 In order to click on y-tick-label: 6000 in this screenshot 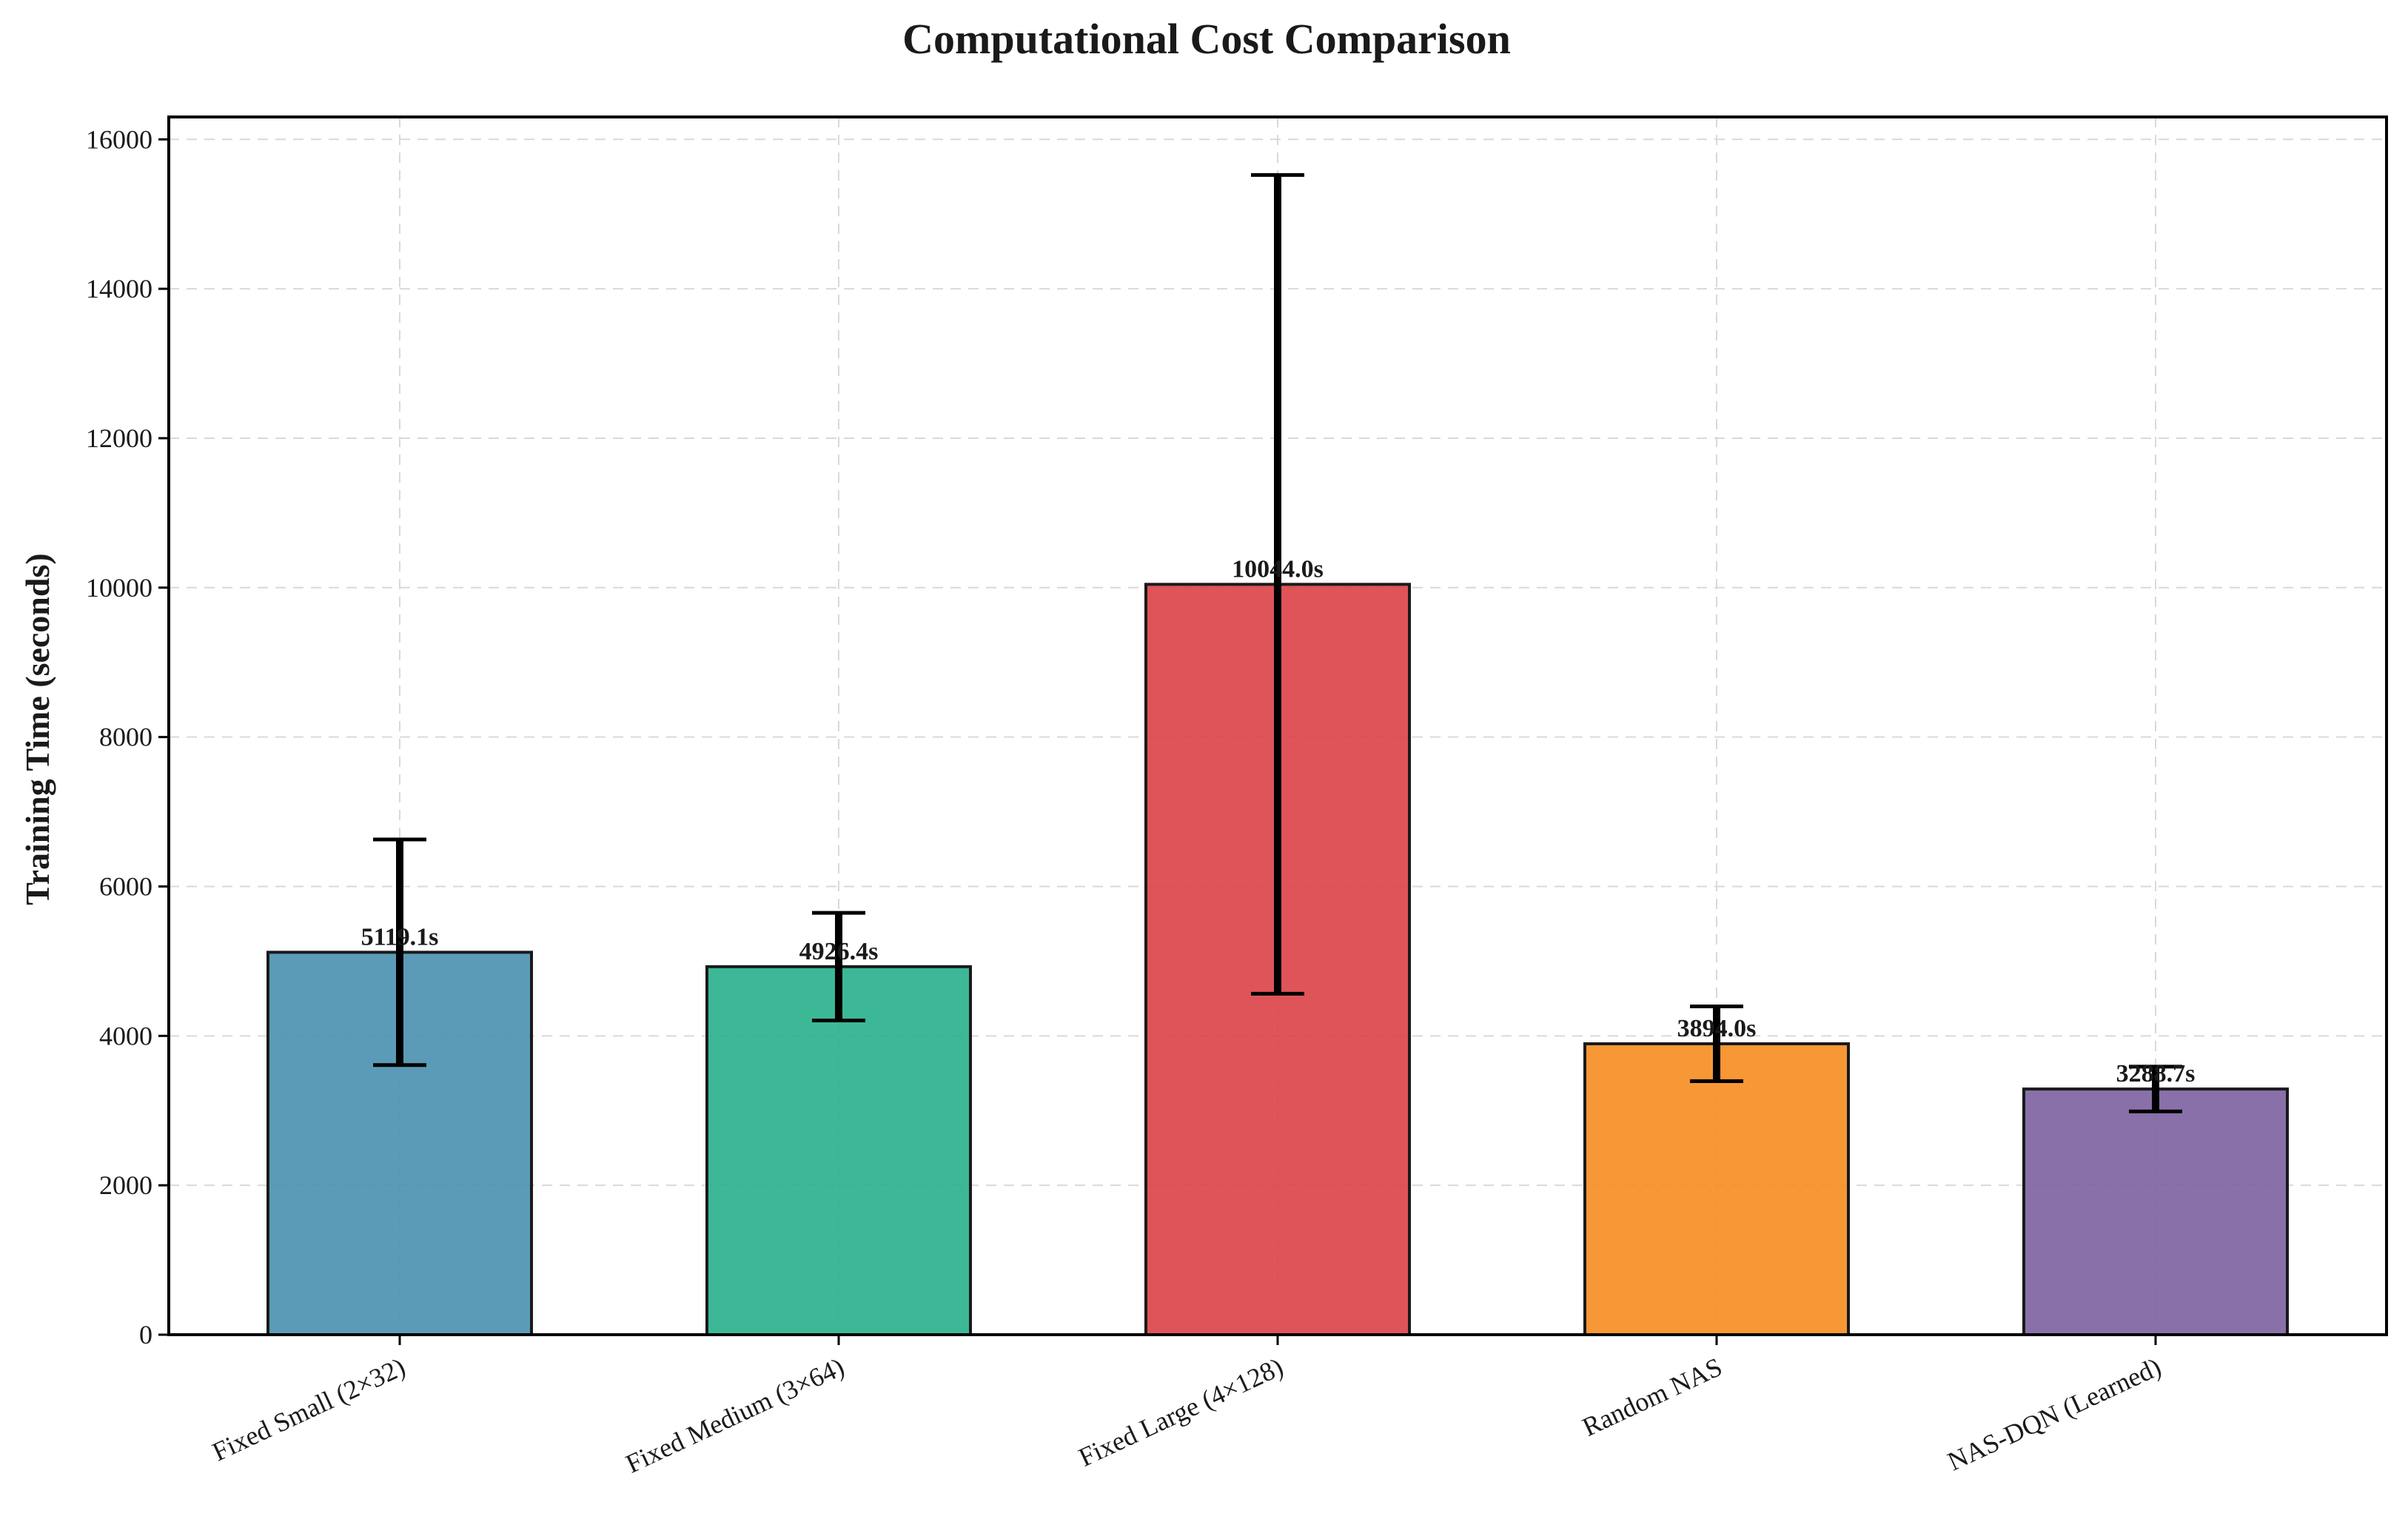, I will do `click(125, 886)`.